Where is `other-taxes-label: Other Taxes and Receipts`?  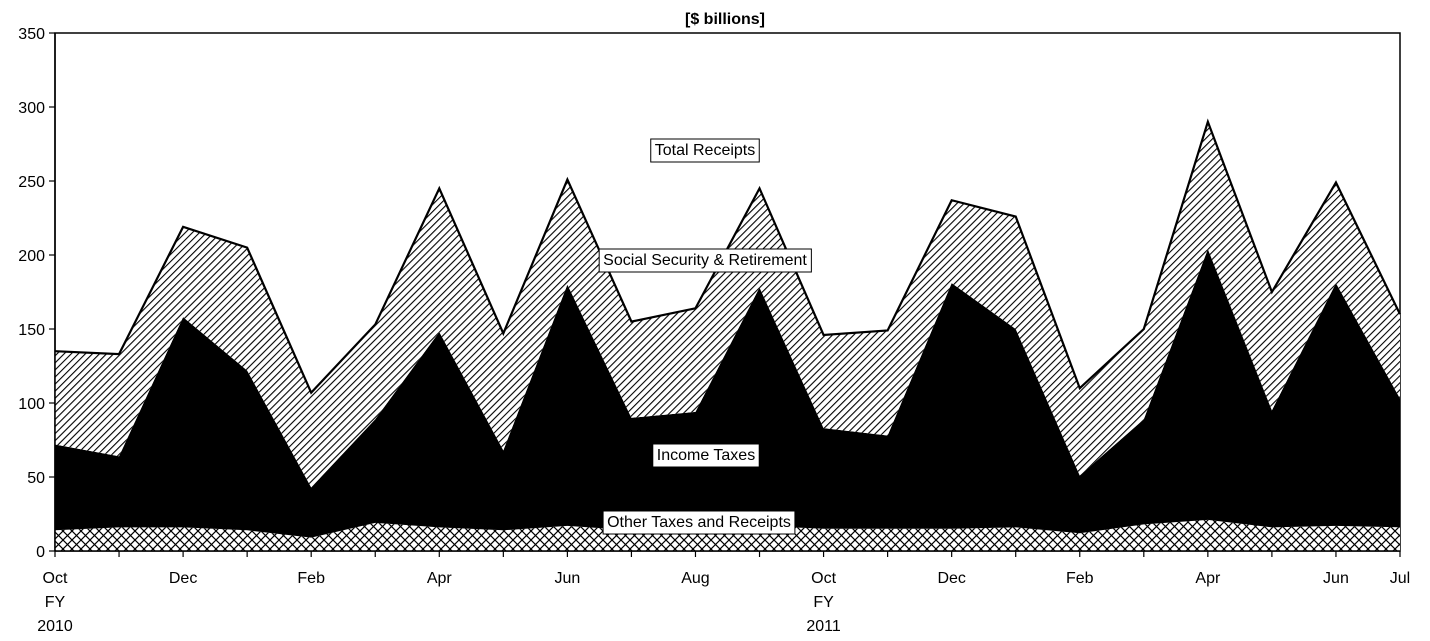
other-taxes-label: Other Taxes and Receipts is located at coordinates (699, 522).